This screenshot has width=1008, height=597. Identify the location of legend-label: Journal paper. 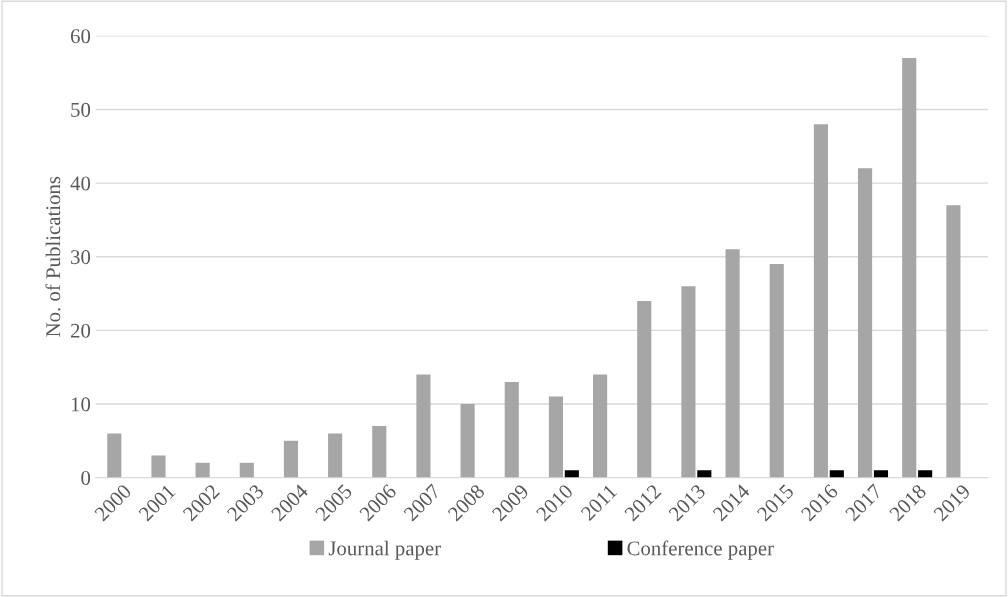
(384, 550).